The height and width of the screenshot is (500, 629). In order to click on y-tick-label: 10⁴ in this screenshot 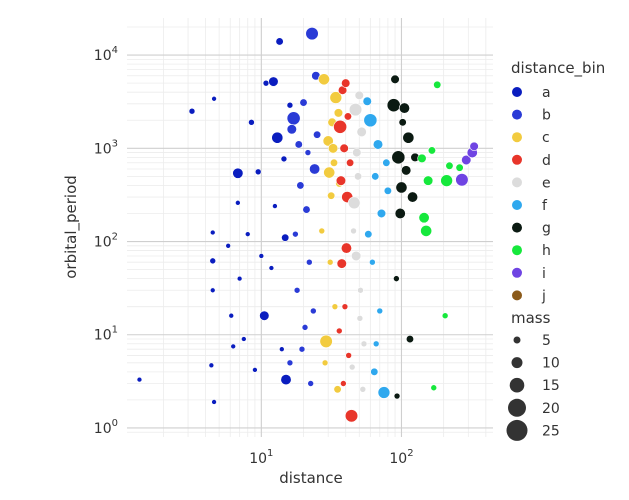, I will do `click(106, 54)`.